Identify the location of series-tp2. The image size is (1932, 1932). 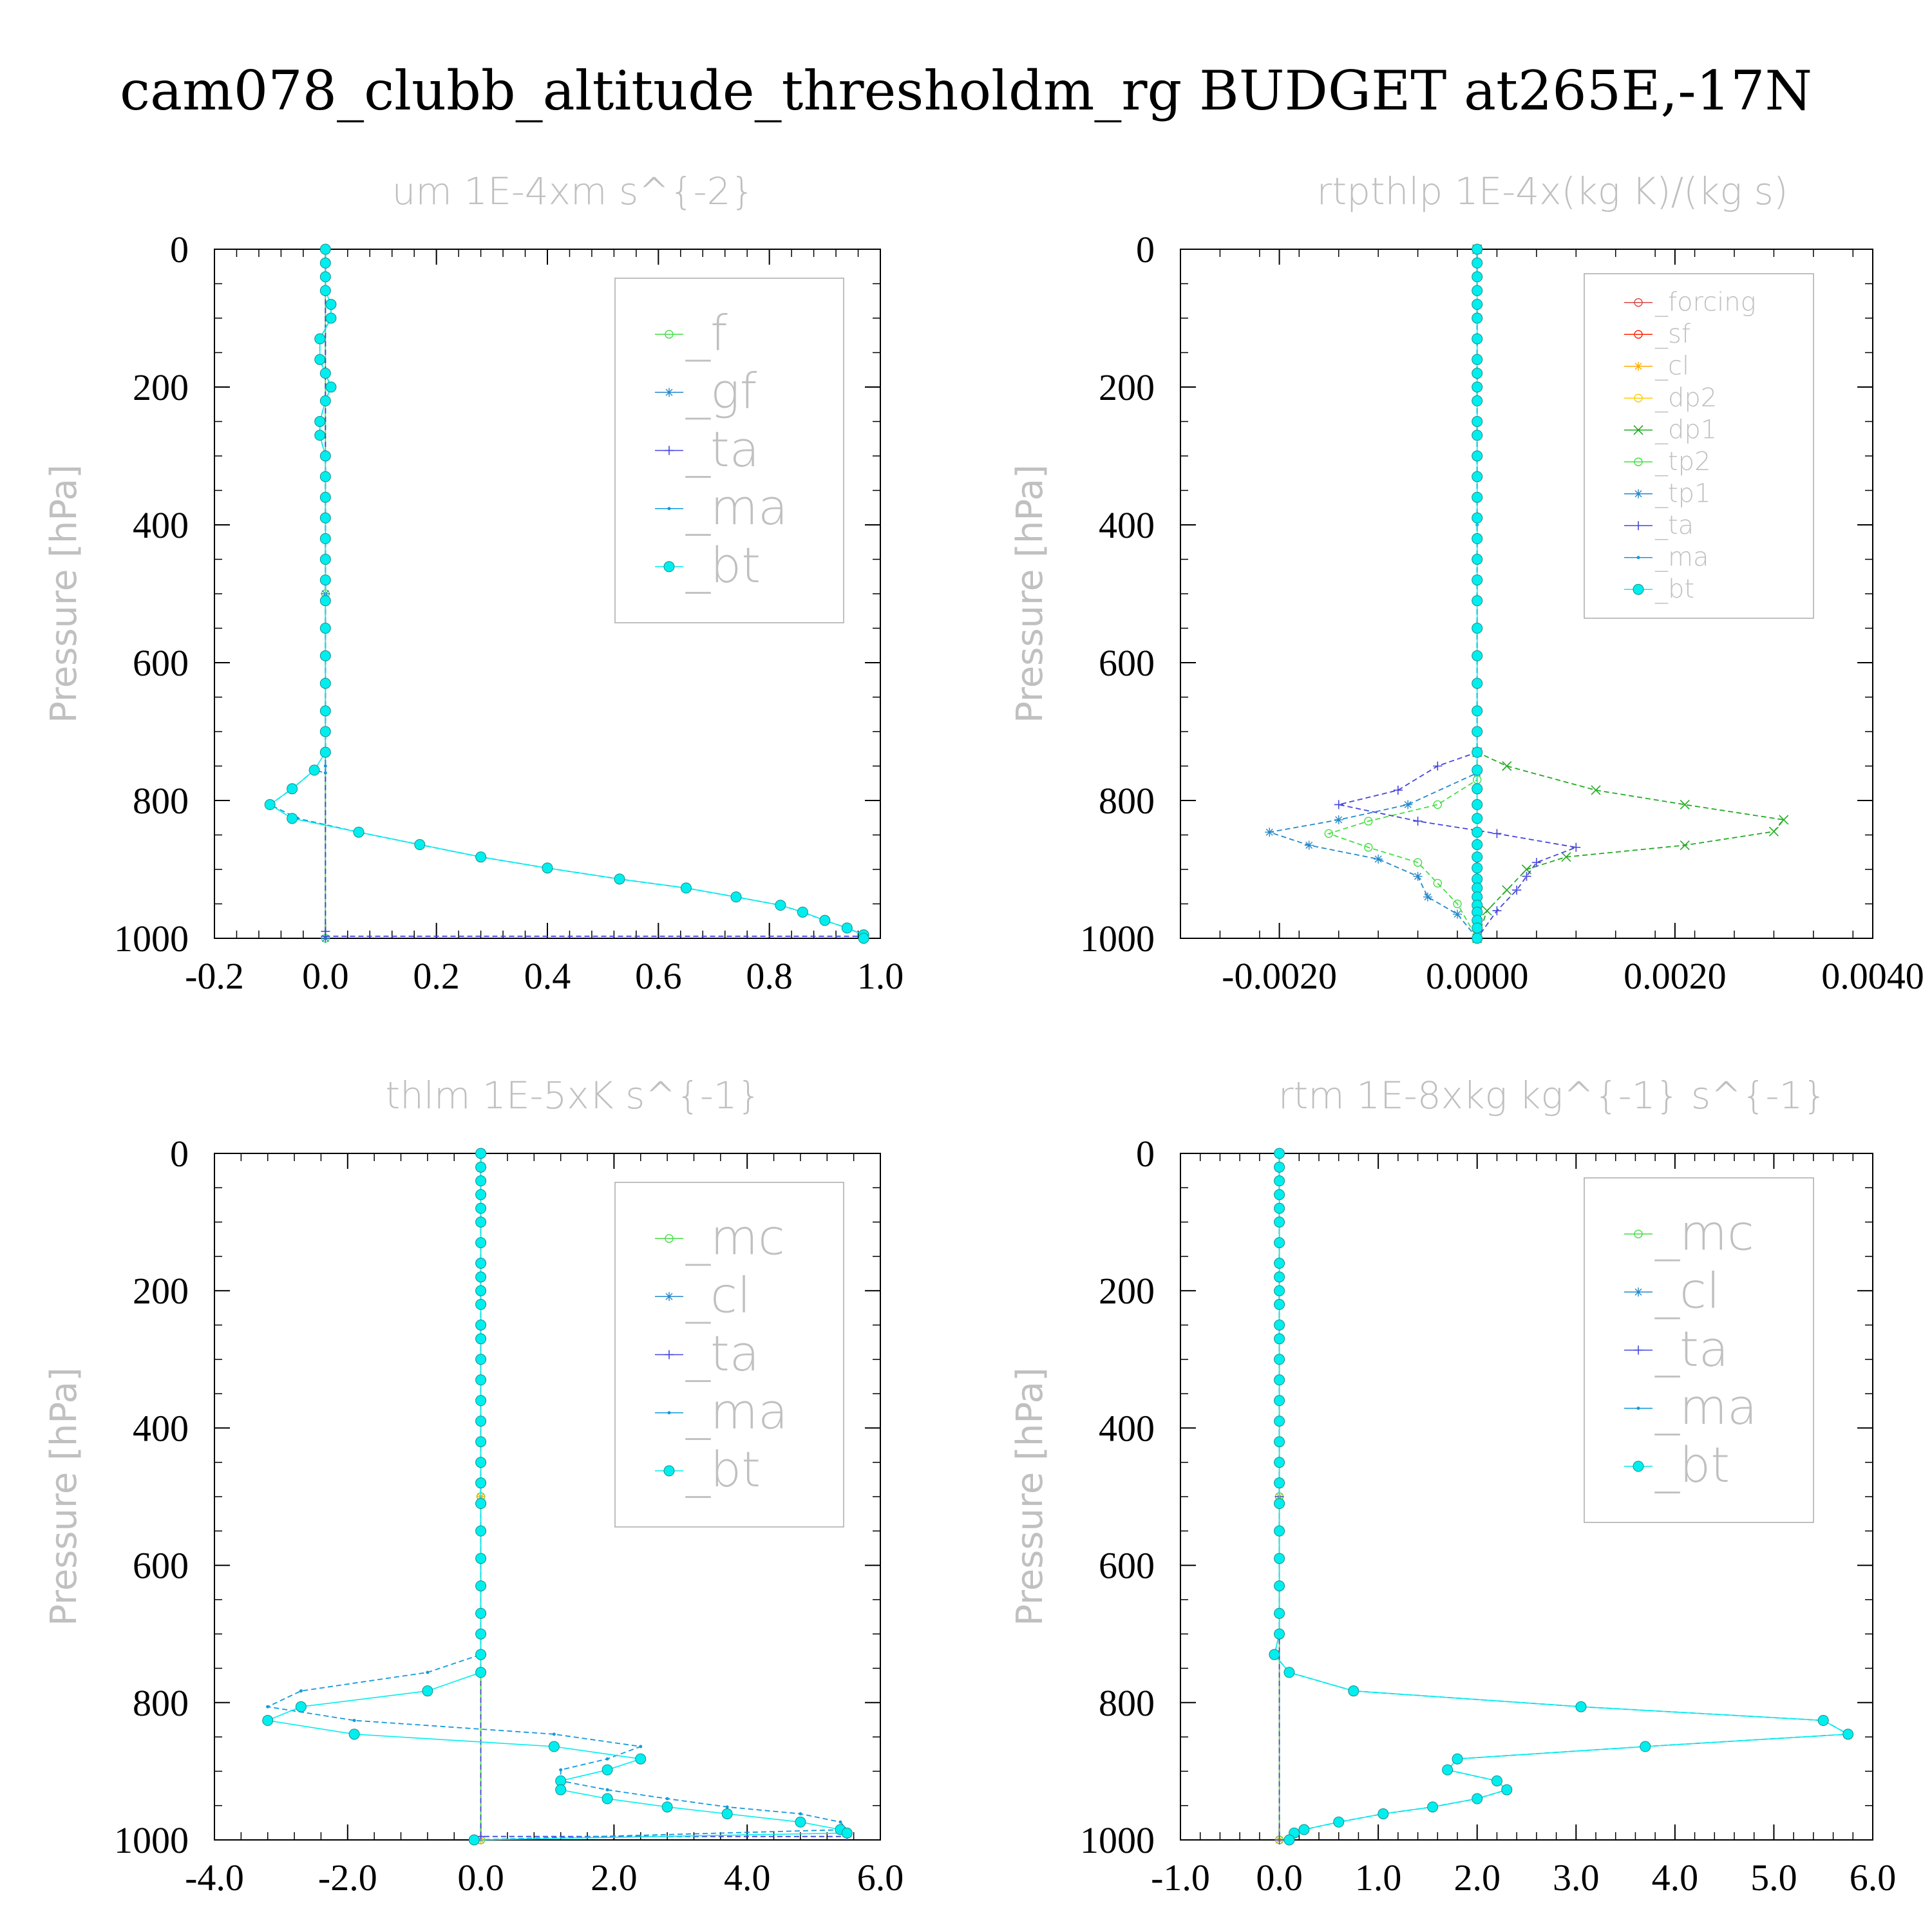
(1403, 594).